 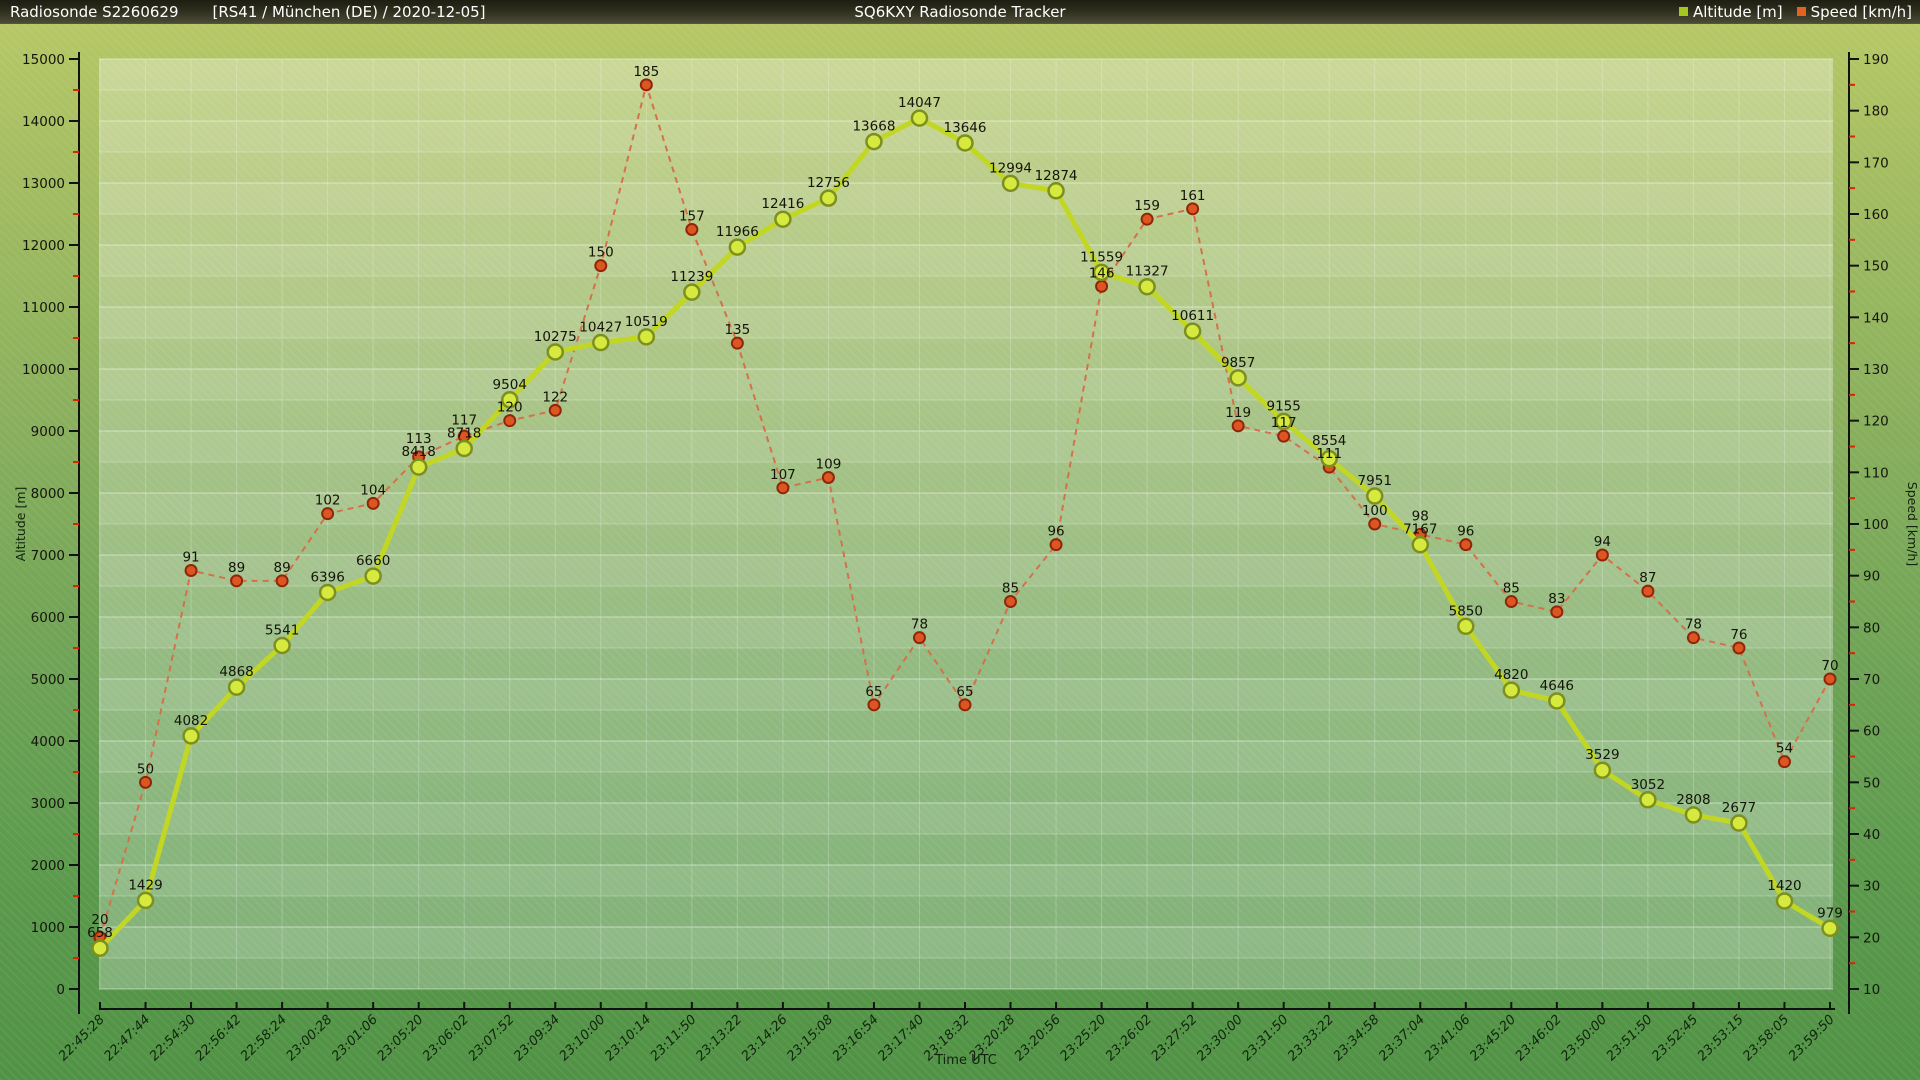 I want to click on altitude-value-label: 14047, so click(x=919, y=103).